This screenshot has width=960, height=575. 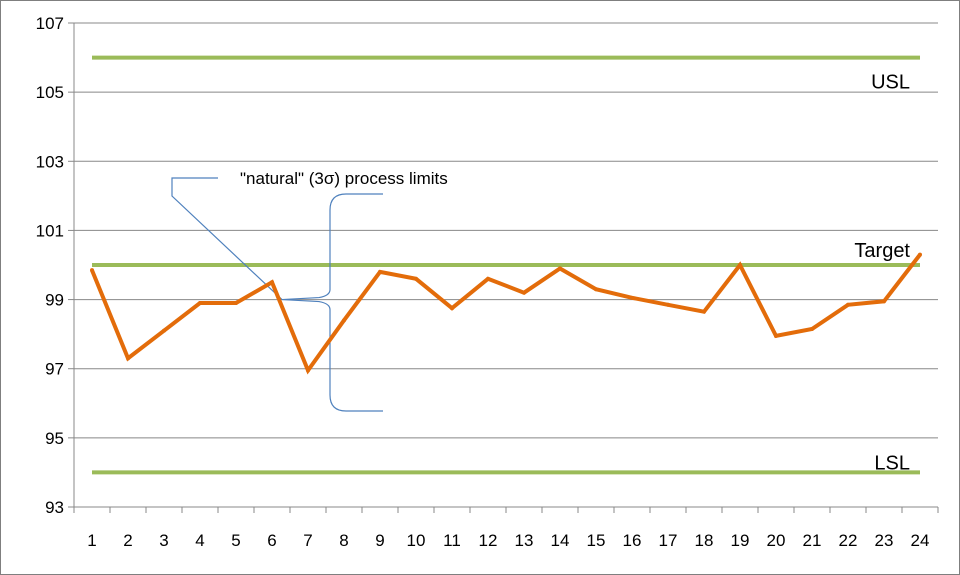 What do you see at coordinates (740, 540) in the screenshot?
I see `x-tick-label: 19` at bounding box center [740, 540].